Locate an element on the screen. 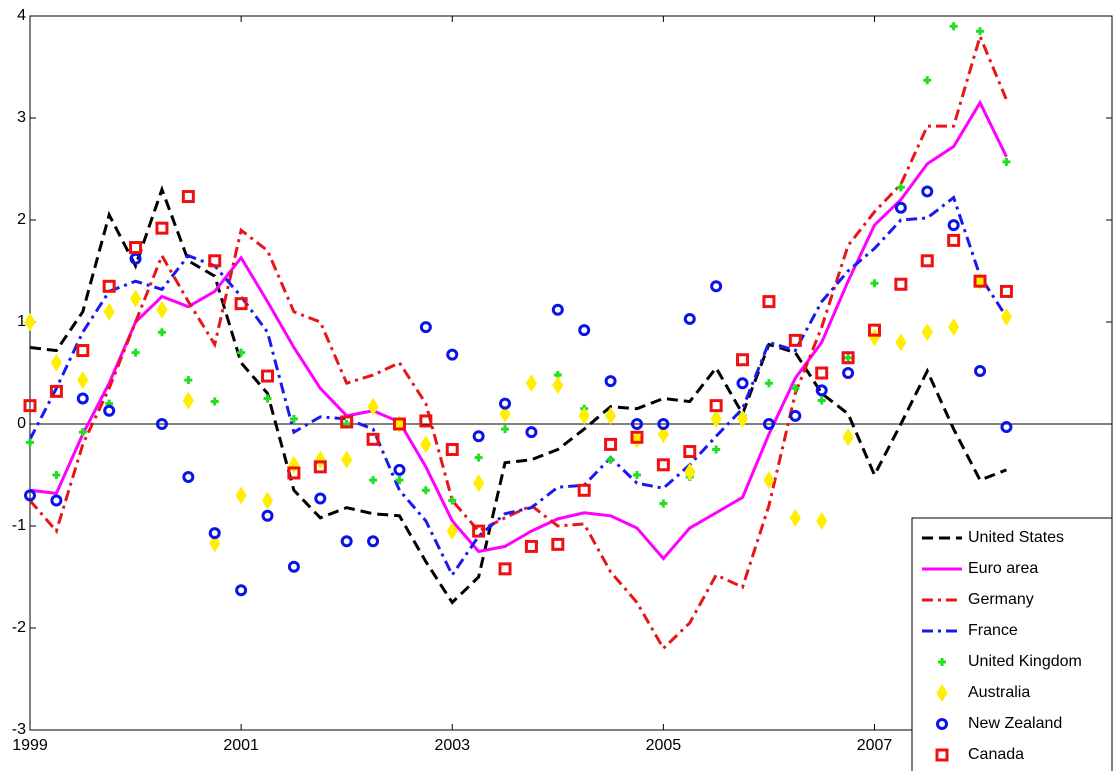 The height and width of the screenshot is (771, 1119). legend-label: Australia is located at coordinates (999, 692).